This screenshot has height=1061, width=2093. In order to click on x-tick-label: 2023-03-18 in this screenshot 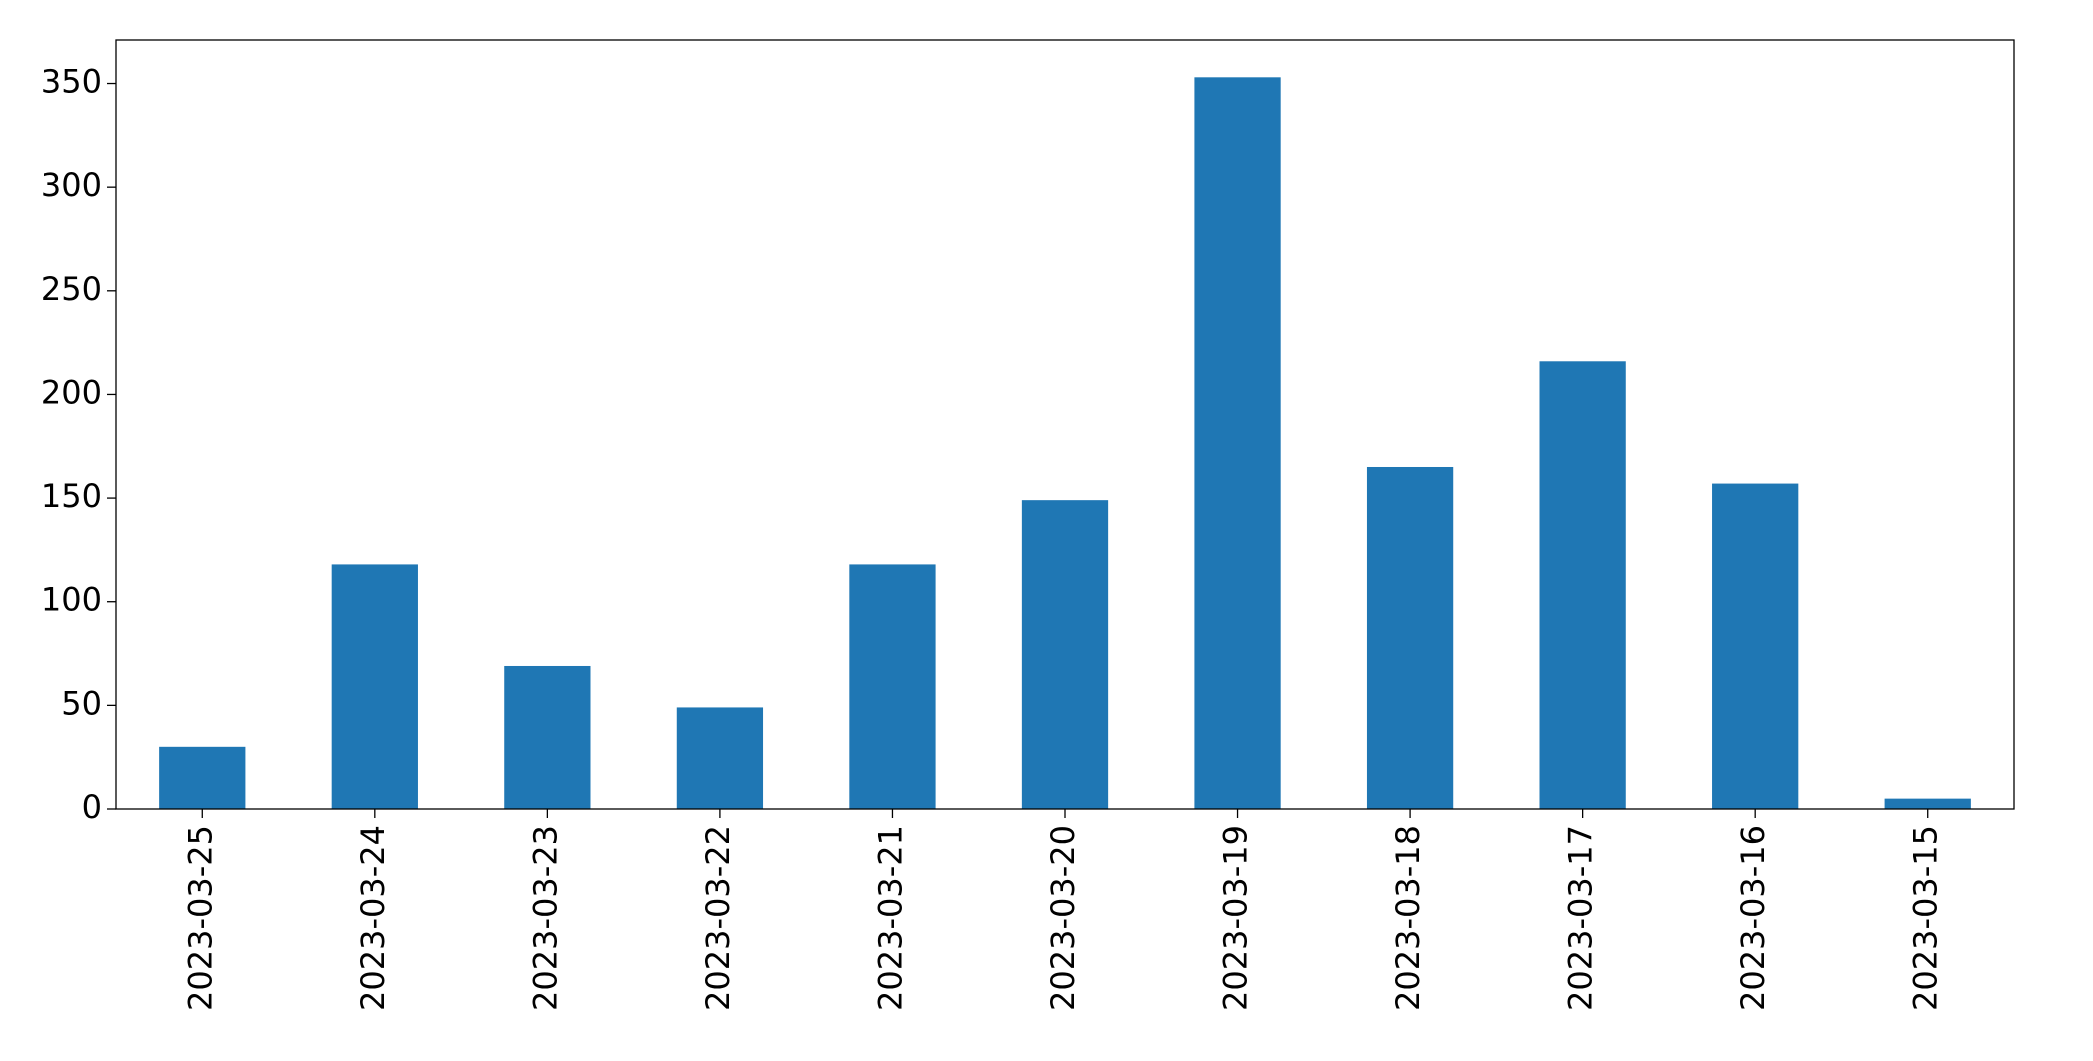, I will do `click(1408, 918)`.